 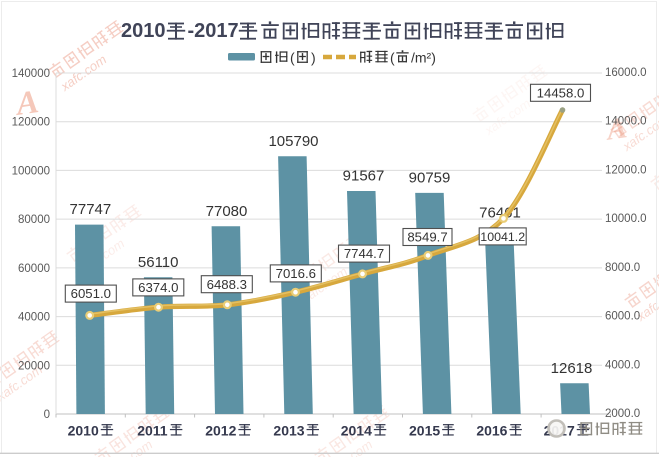 I want to click on svg-text: 8549.7, so click(x=427, y=237).